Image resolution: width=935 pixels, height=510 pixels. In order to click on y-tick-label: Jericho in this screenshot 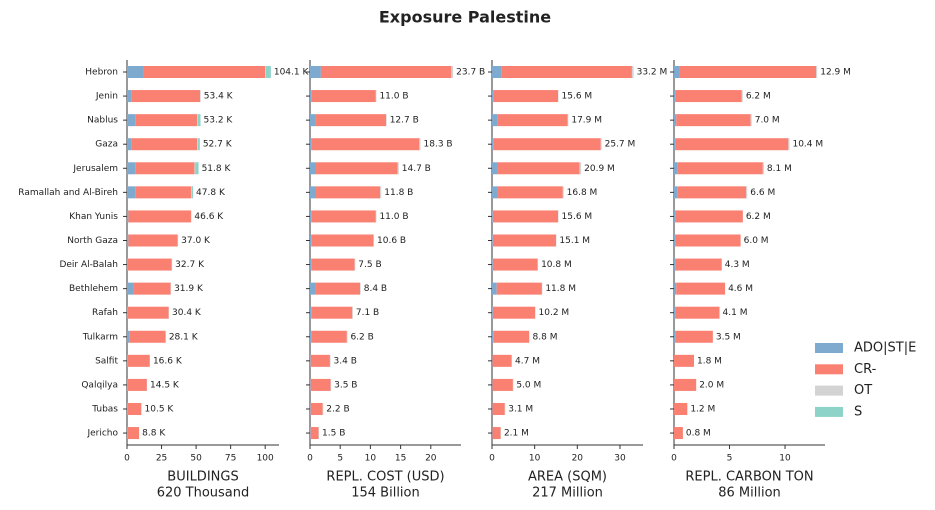, I will do `click(102, 434)`.